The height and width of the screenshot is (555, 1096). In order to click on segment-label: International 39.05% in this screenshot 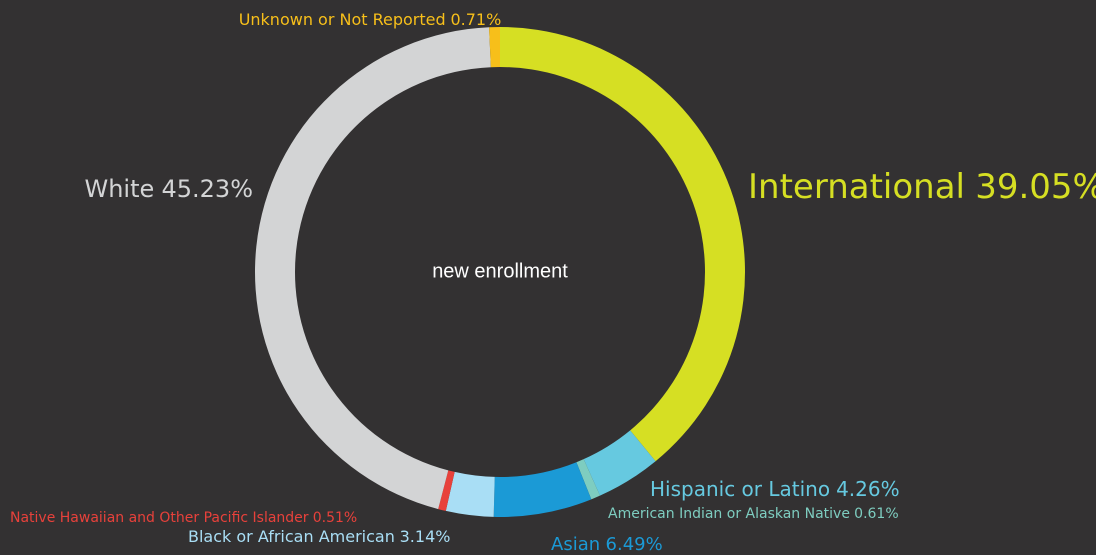, I will do `click(922, 187)`.